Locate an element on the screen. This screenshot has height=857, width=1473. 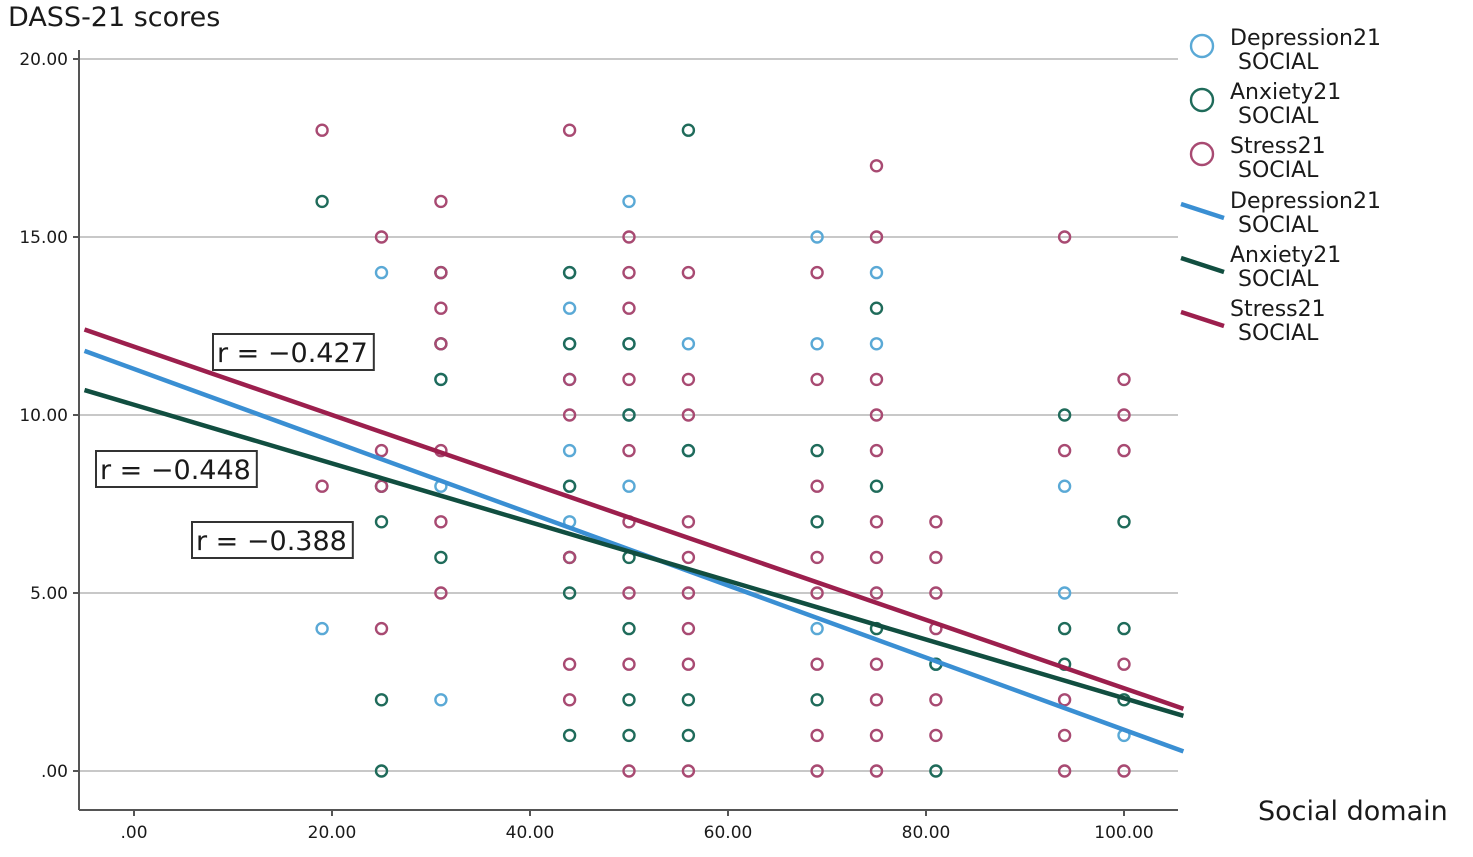
legend-line-label: Stress21 is located at coordinates (1278, 309).